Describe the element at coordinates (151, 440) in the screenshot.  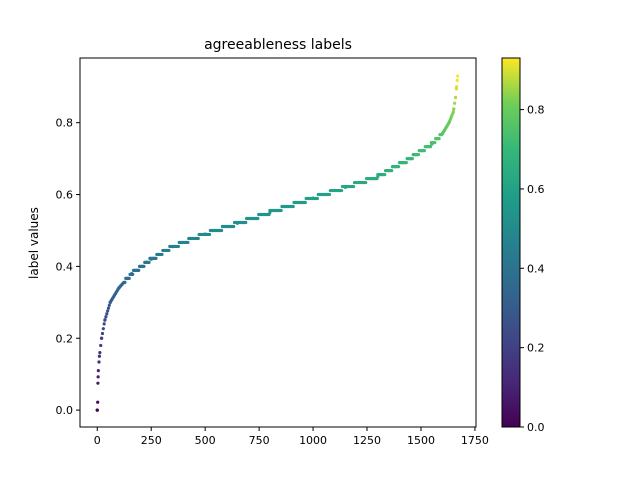
I see `x-tick-label: 250` at that location.